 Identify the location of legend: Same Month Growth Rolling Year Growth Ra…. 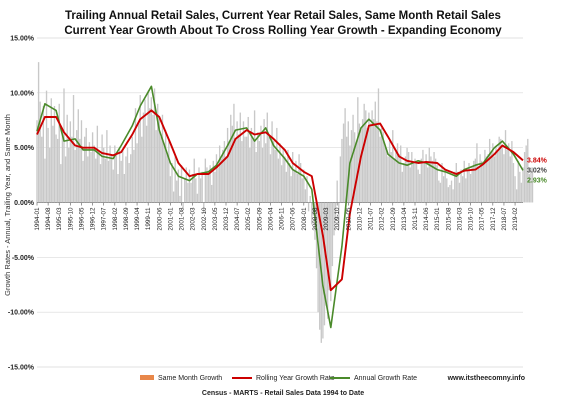
(278, 378).